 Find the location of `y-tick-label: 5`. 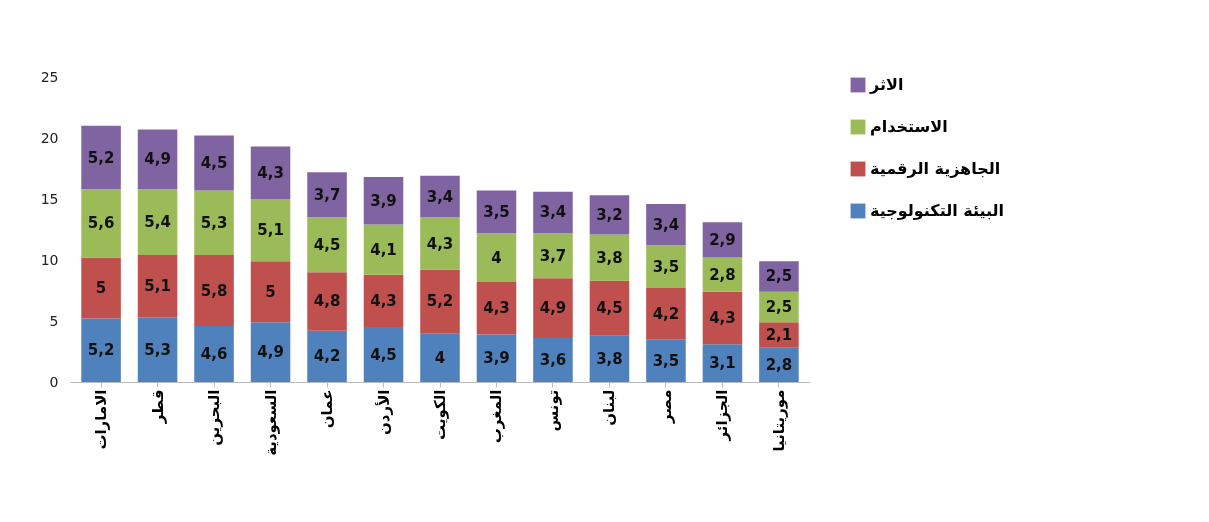

y-tick-label: 5 is located at coordinates (54, 320).